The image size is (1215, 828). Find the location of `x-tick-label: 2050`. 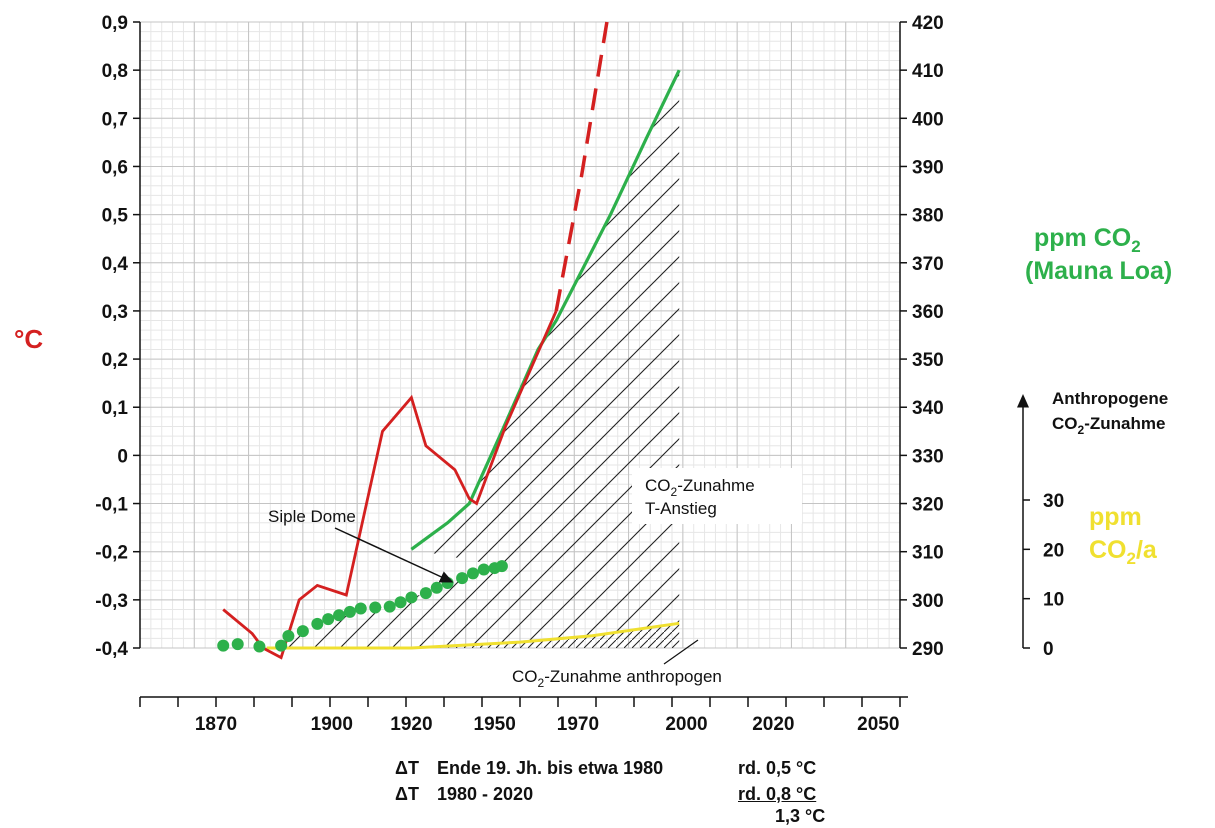

x-tick-label: 2050 is located at coordinates (878, 724).